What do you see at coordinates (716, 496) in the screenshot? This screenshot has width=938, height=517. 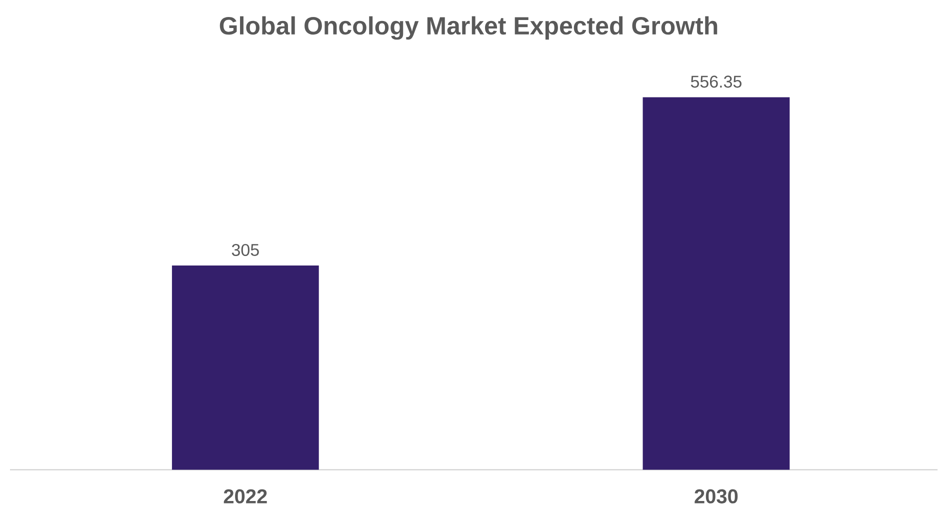 I see `x-tick-label: 2030` at bounding box center [716, 496].